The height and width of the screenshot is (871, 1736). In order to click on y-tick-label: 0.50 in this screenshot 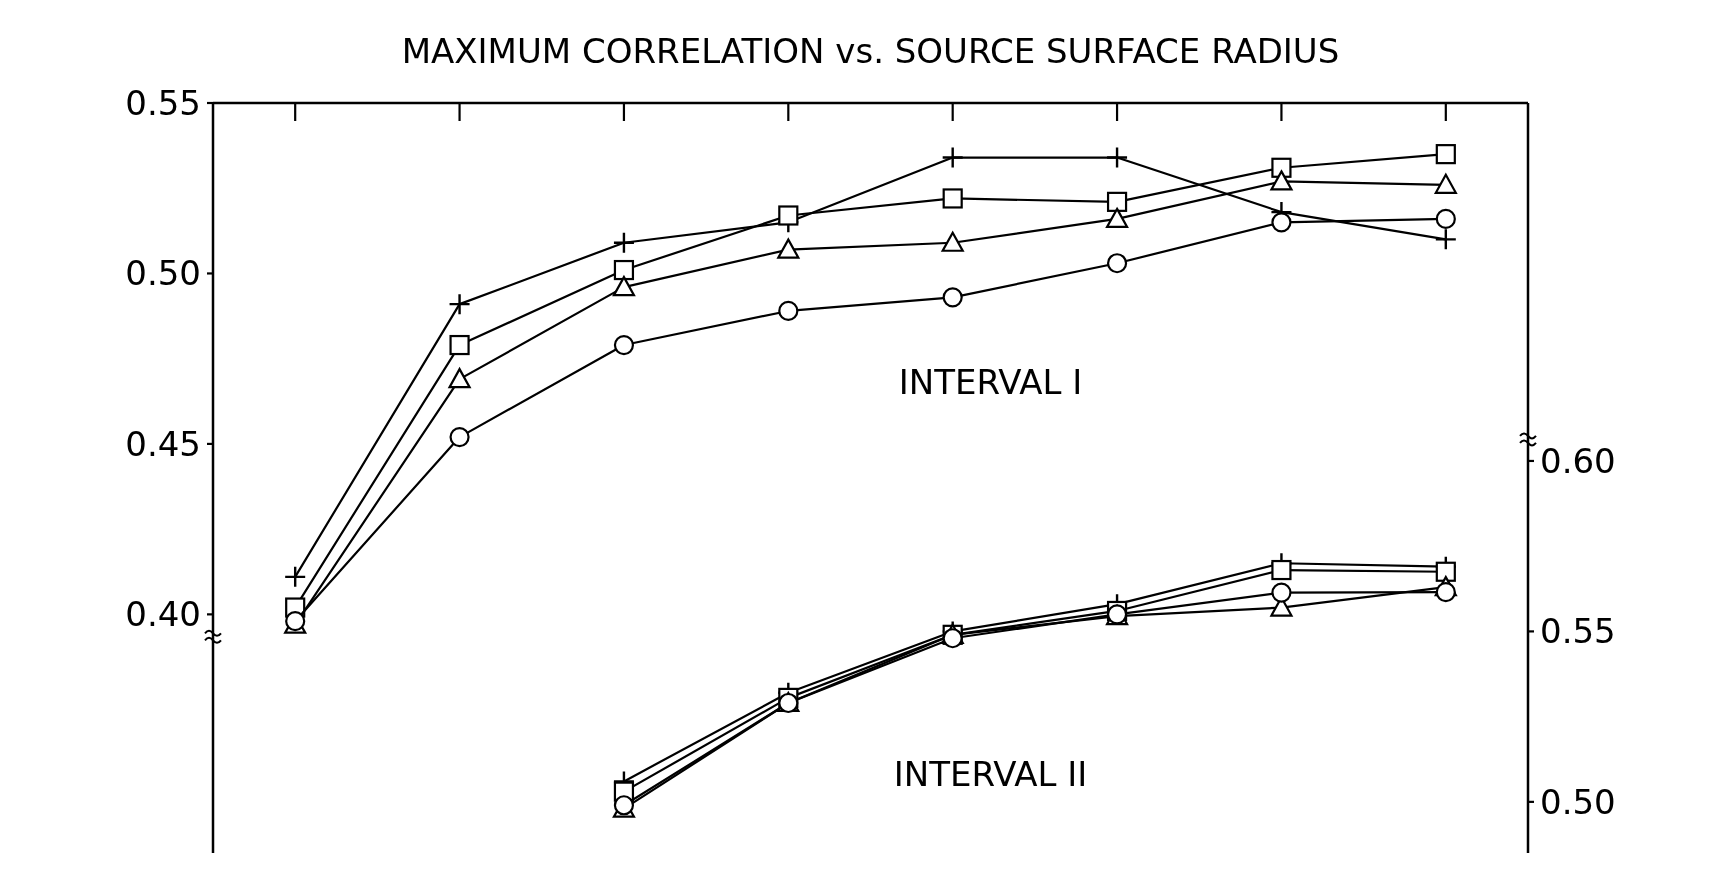, I will do `click(163, 273)`.